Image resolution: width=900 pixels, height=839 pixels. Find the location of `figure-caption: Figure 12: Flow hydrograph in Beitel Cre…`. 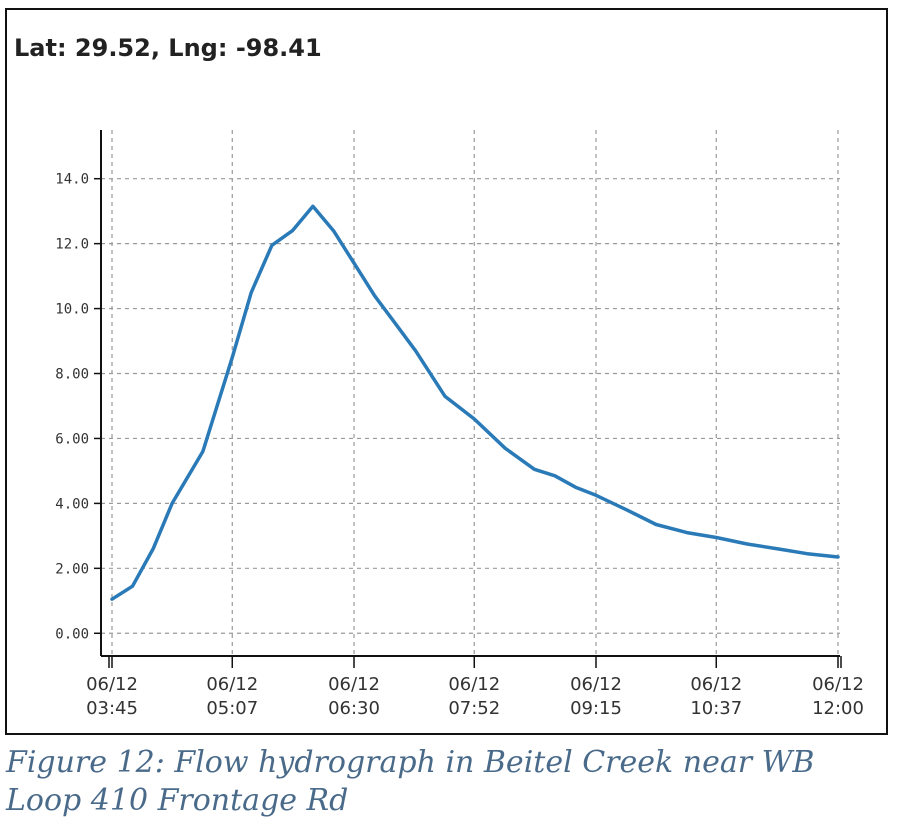

figure-caption: Figure 12: Flow hydrograph in Beitel Cre… is located at coordinates (410, 781).